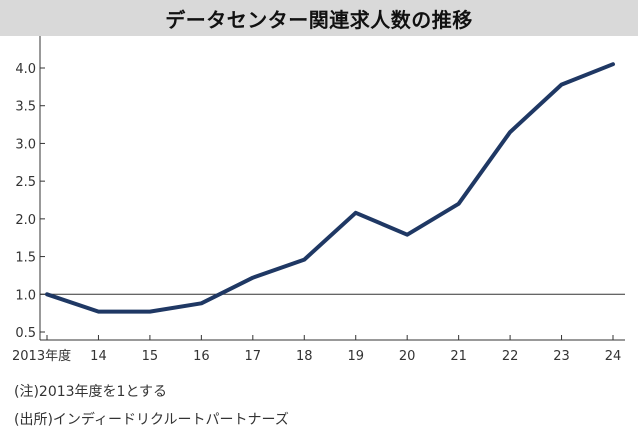 The image size is (638, 438). I want to click on y-tick-label: 2.0, so click(25, 220).